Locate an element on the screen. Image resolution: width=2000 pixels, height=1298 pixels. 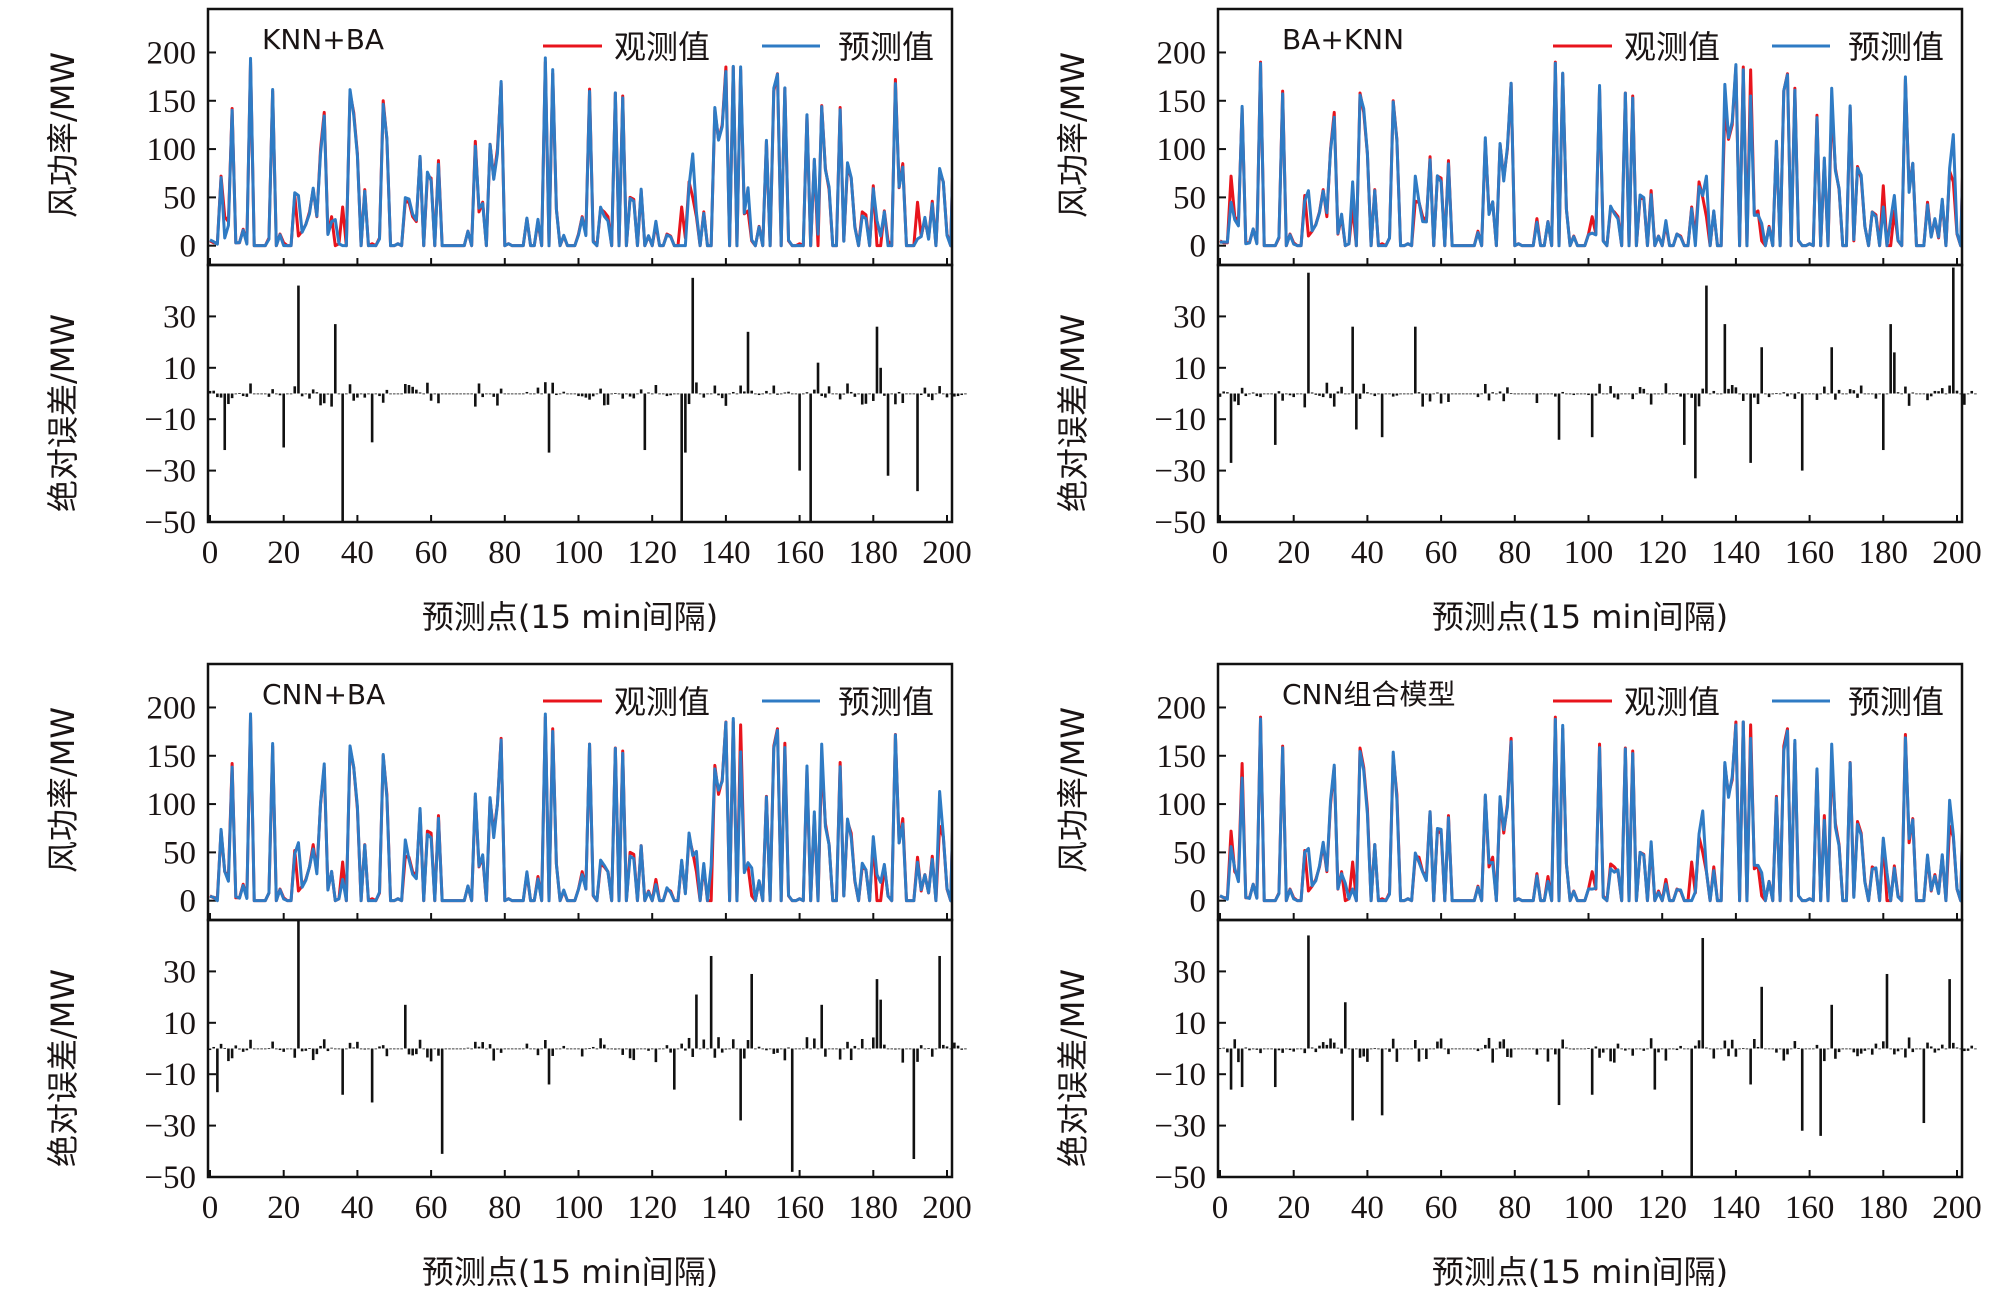
predicted-series-line is located at coordinates (587, 152).